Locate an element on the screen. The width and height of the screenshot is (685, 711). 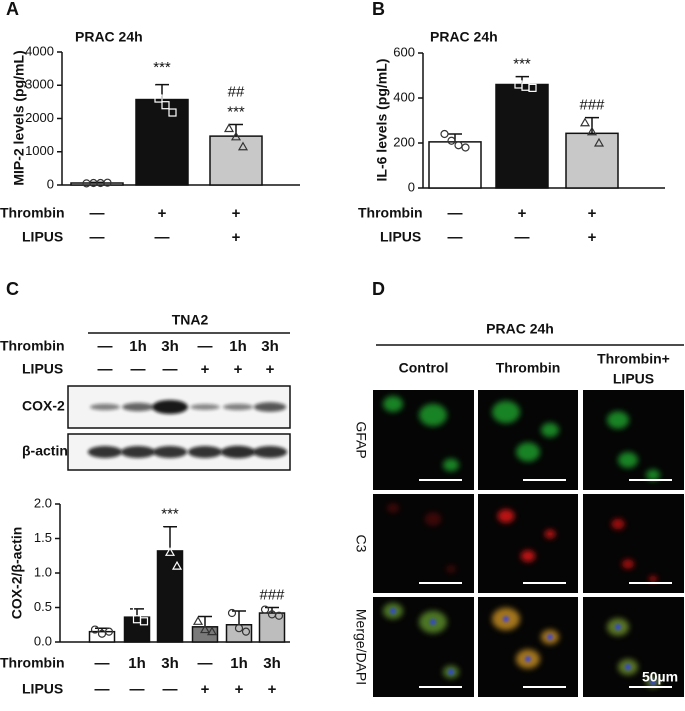
band-label: β-actin is located at coordinates (45, 451).